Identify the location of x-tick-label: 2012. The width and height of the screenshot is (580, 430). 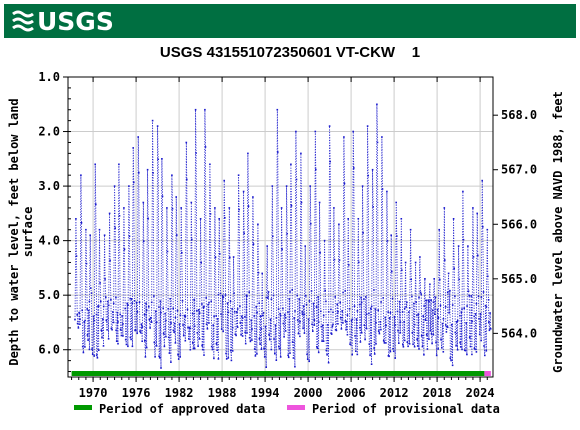
(394, 393).